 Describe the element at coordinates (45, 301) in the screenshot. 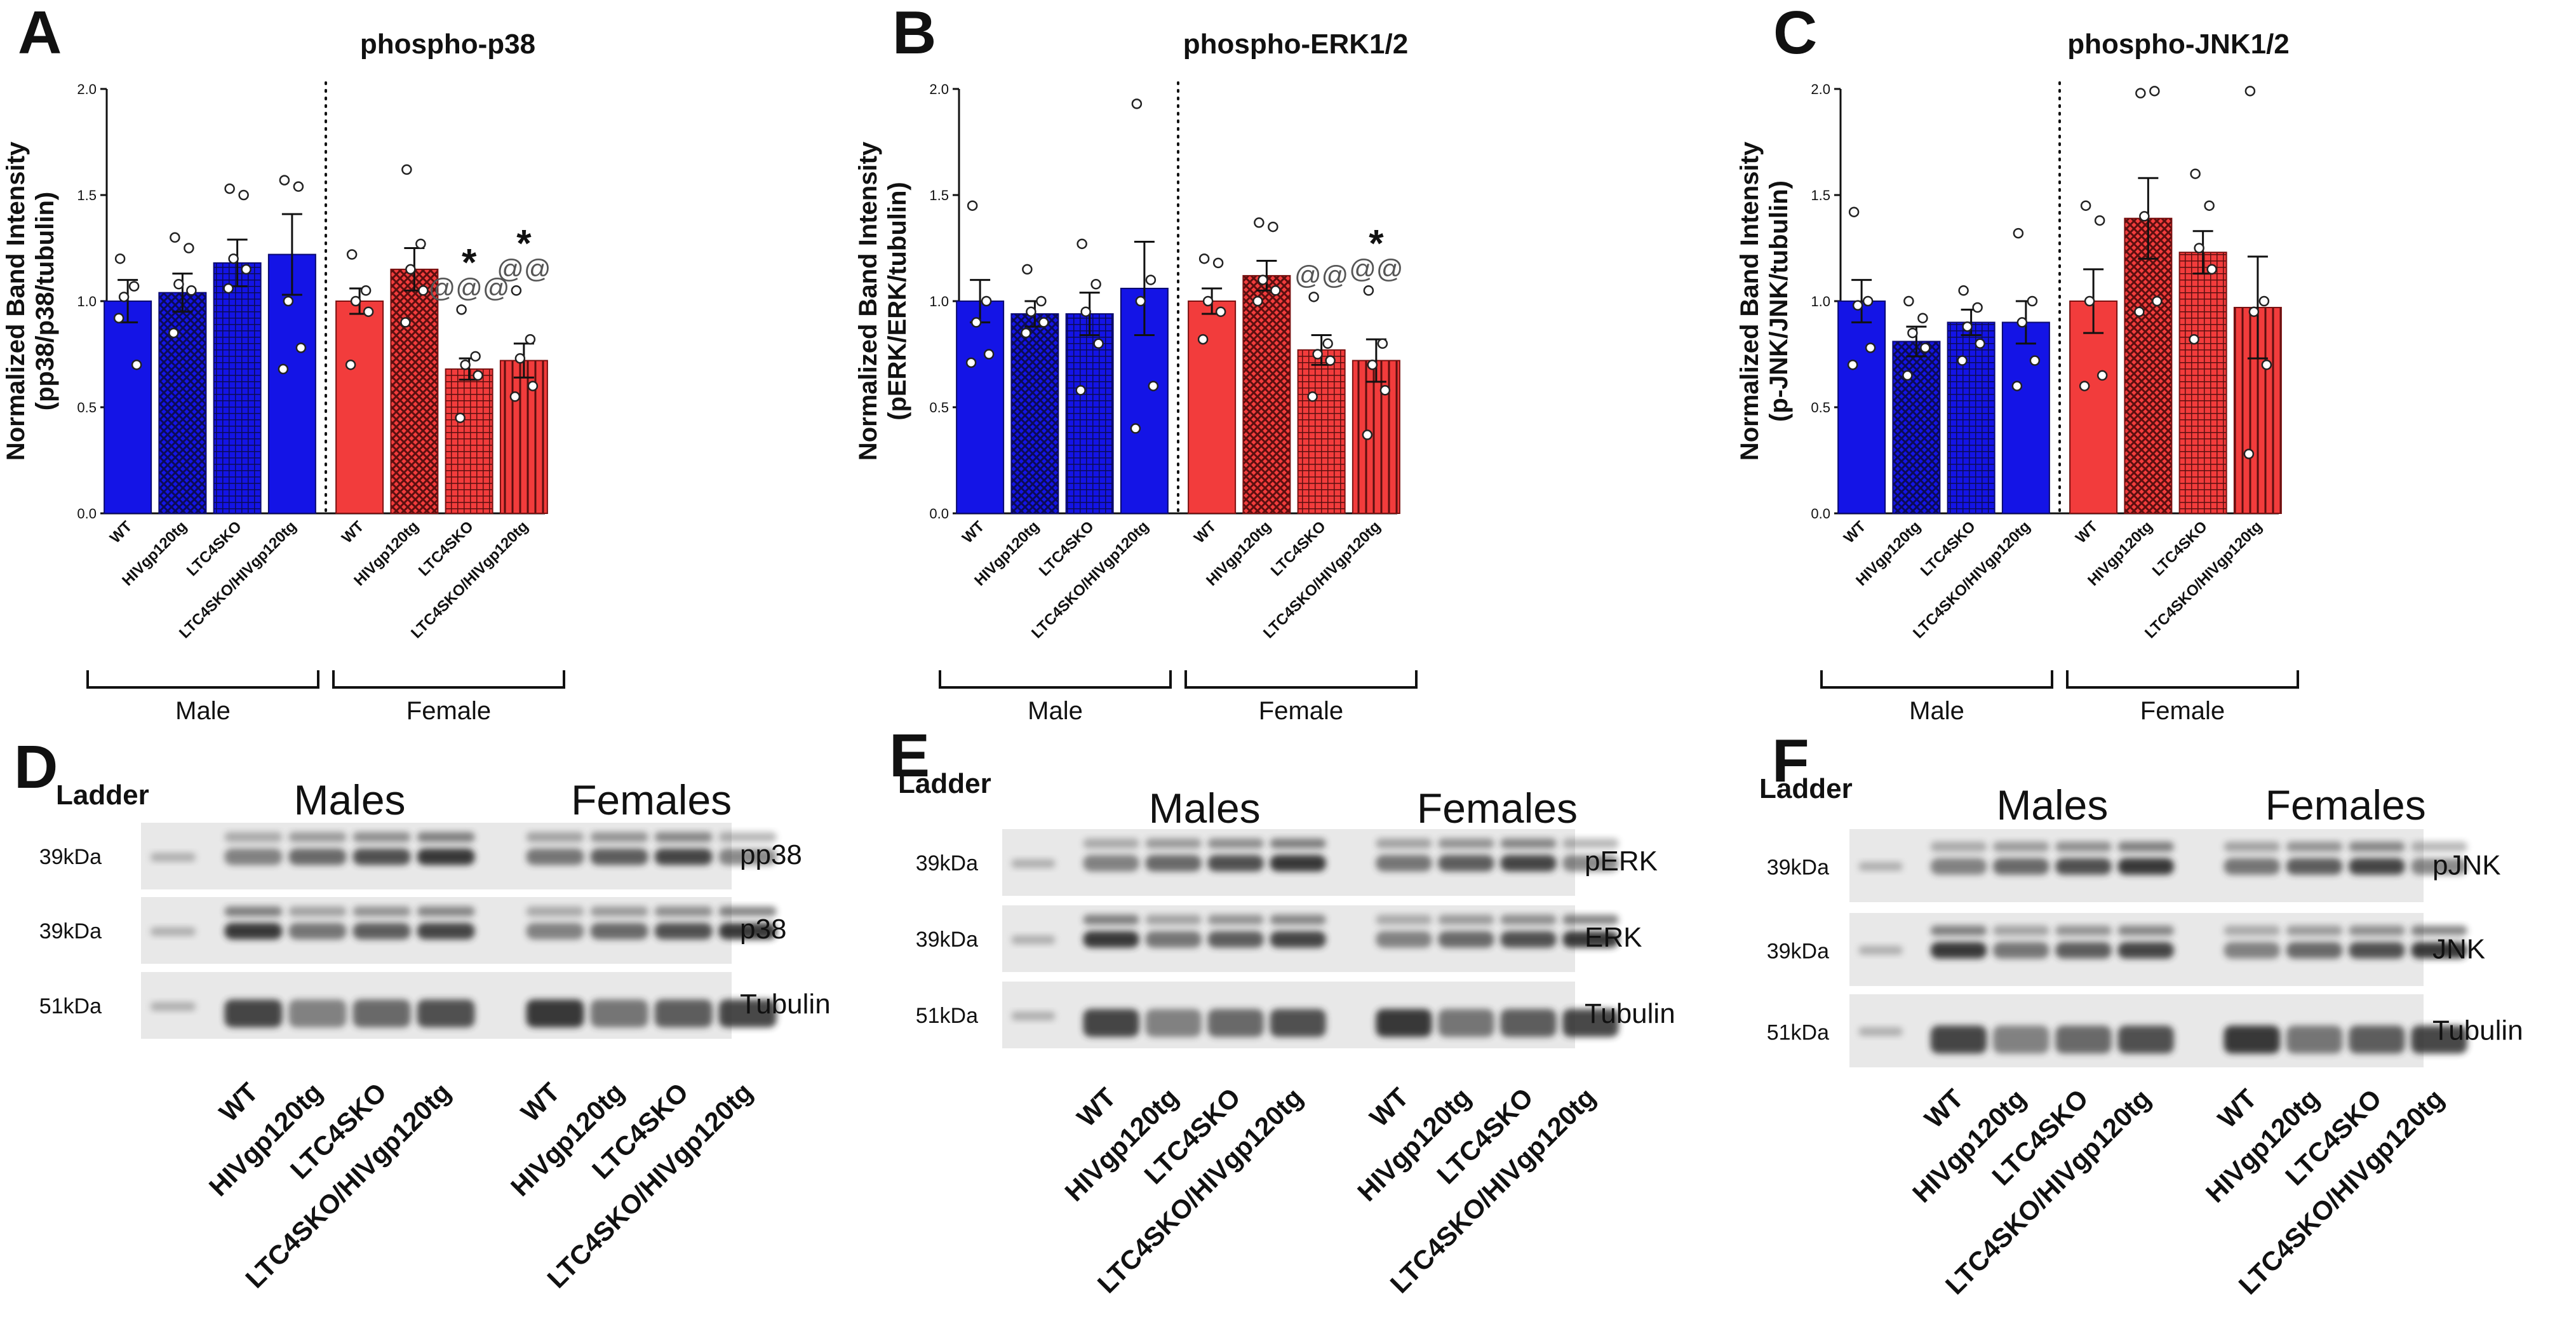

I see `y-axis-label-line: (pp38/p38/tubulin)` at that location.